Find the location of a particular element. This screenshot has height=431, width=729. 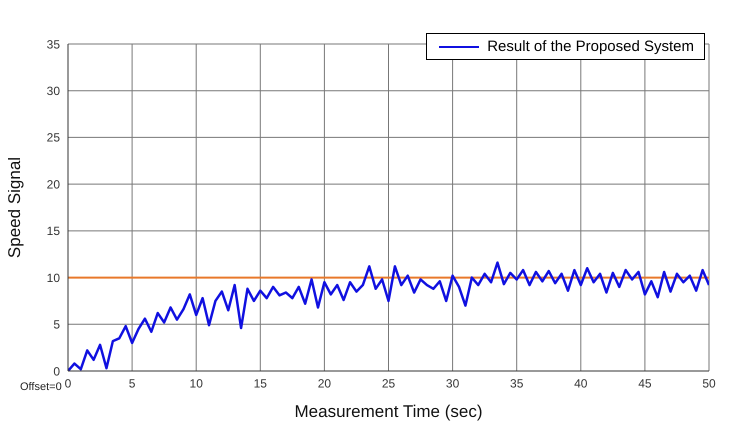

y-tick-label: 0 is located at coordinates (56, 371).